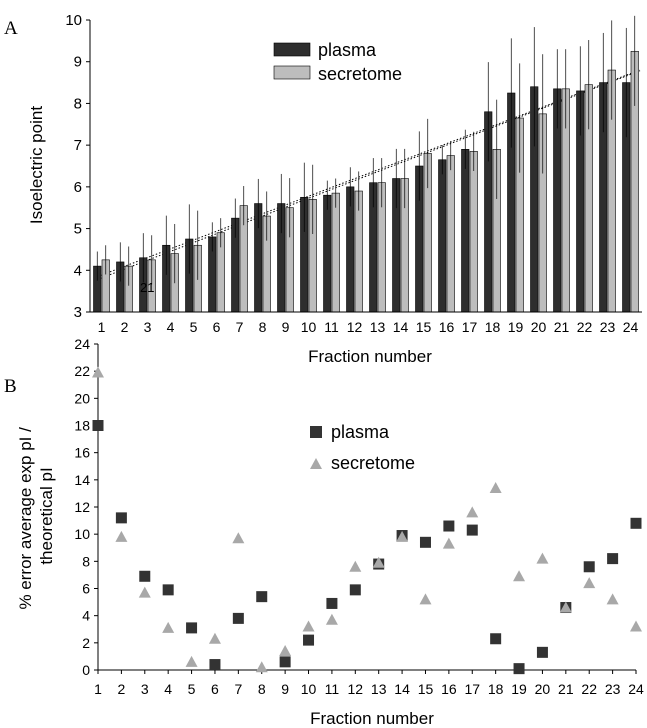 The height and width of the screenshot is (728, 647). What do you see at coordinates (355, 327) in the screenshot?
I see `x-tick-label: 12` at bounding box center [355, 327].